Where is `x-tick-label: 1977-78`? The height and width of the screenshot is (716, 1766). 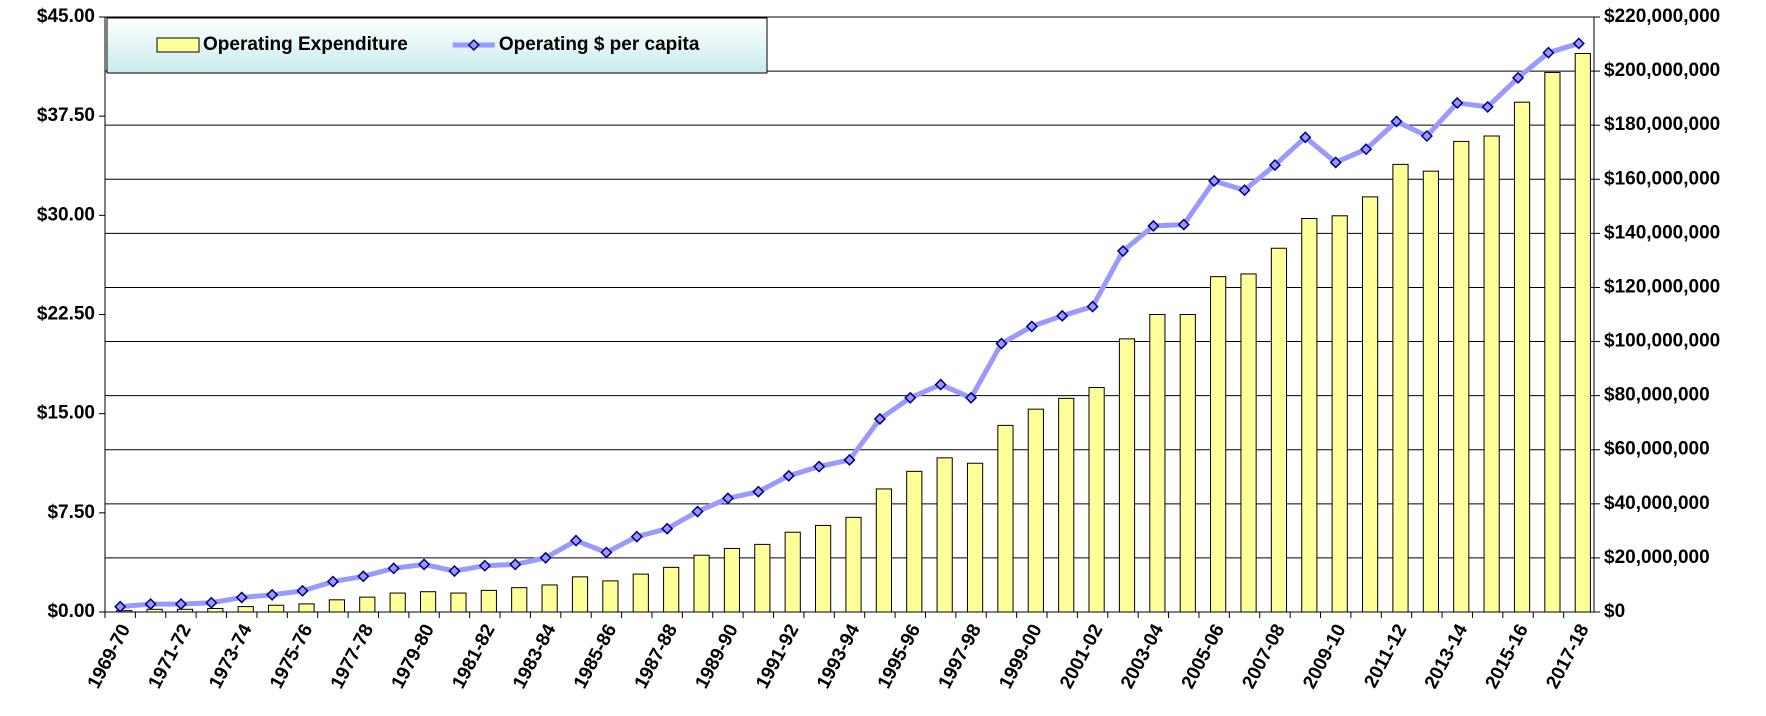 x-tick-label: 1977-78 is located at coordinates (352, 656).